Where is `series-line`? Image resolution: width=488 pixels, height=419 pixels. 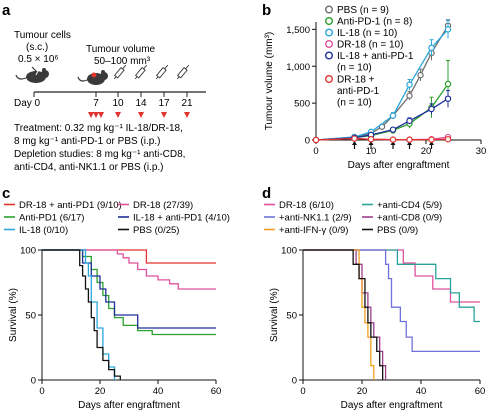
series-line is located at coordinates (382, 119).